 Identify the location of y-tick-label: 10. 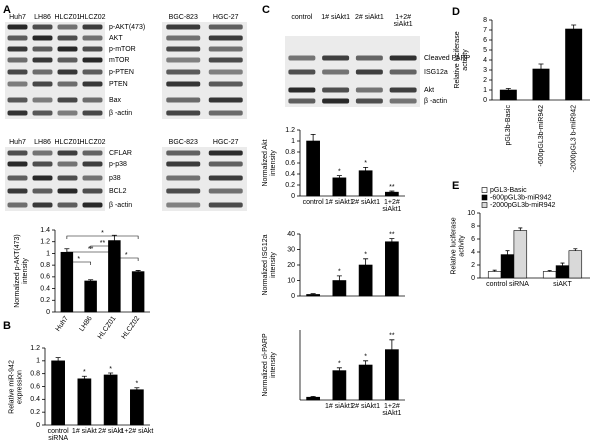
(291, 280).